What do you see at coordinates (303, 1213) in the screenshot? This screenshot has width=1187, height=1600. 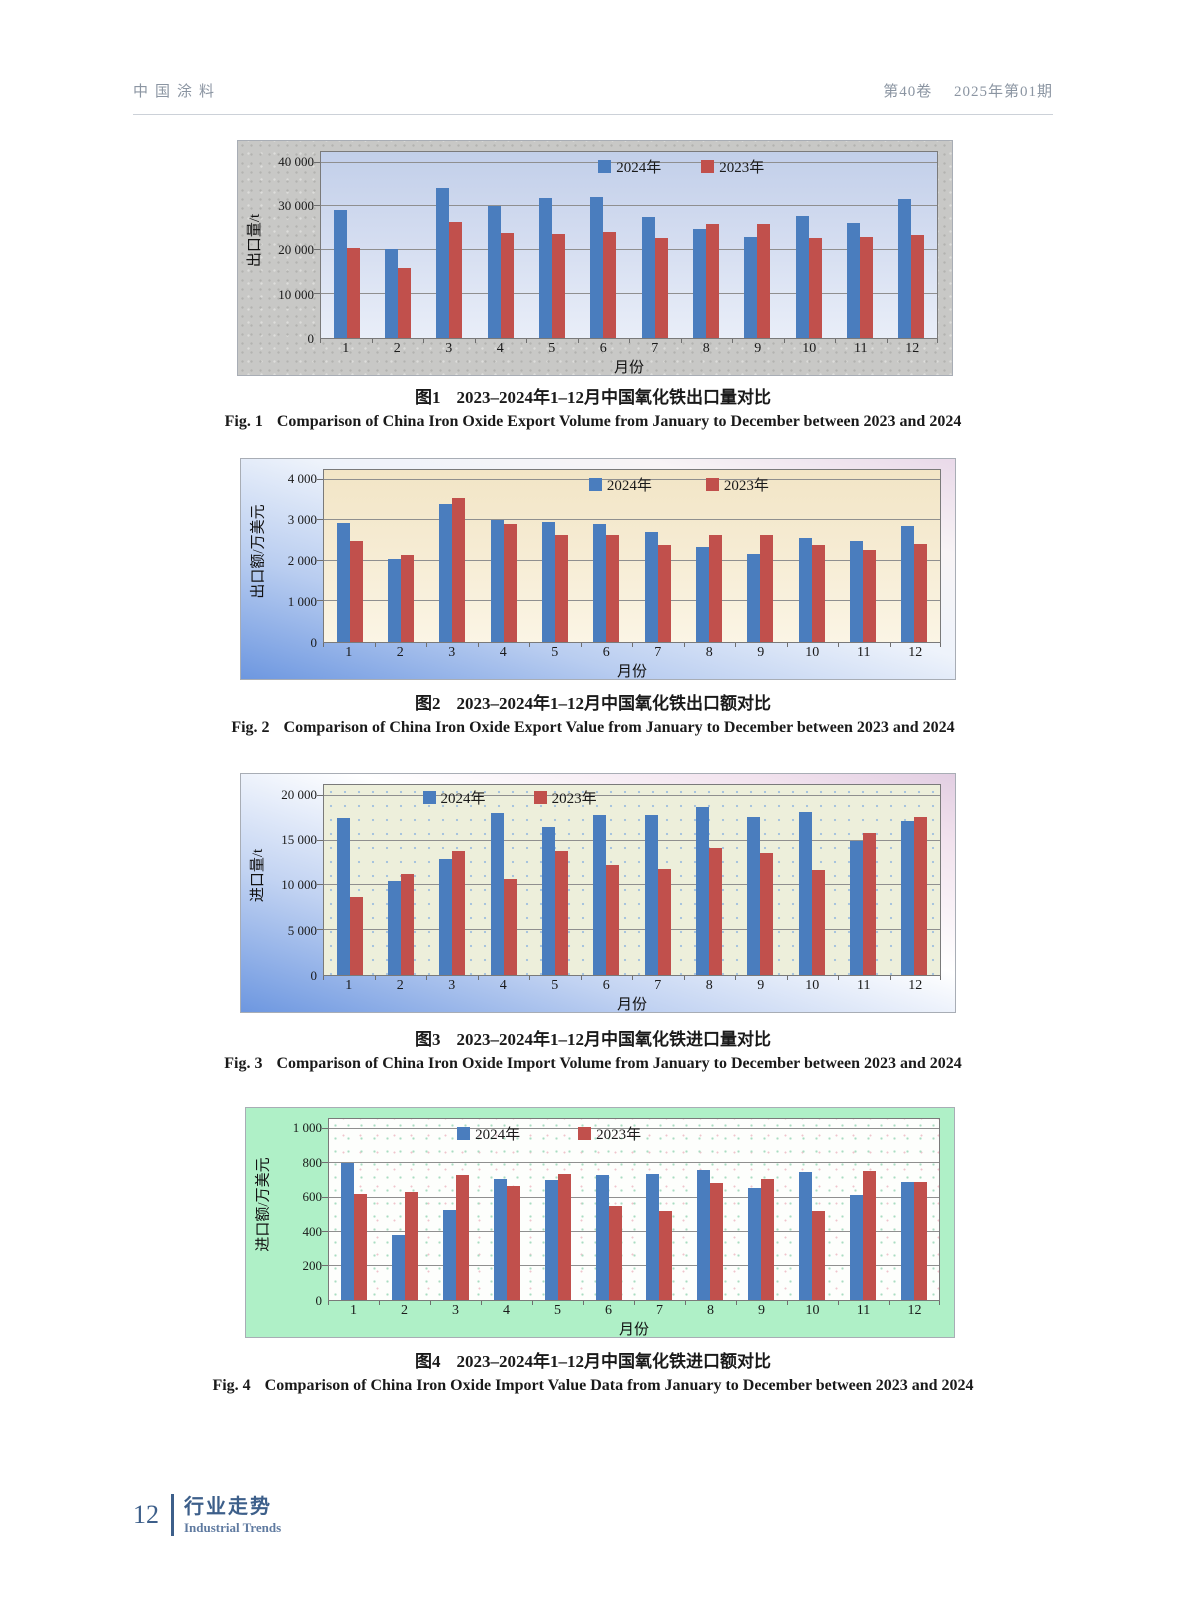 I see `y-axis-ticks: 0 200 400 600 800 1 000` at bounding box center [303, 1213].